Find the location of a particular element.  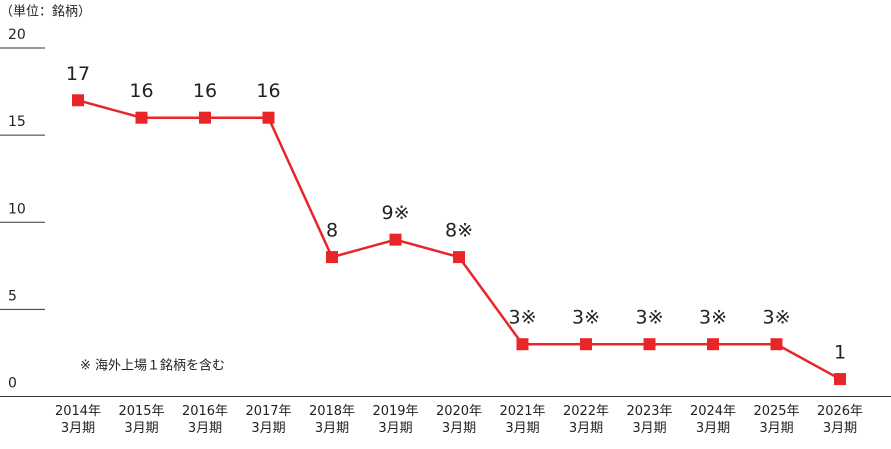

y-tick-label: 0 is located at coordinates (12, 384).